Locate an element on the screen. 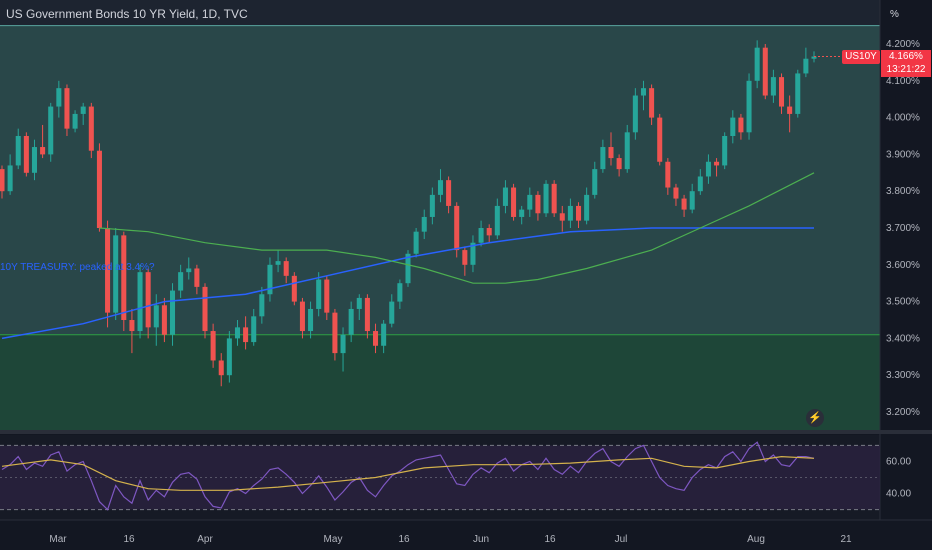 This screenshot has height=550, width=932. y-tick-label: 3.400% is located at coordinates (903, 338).